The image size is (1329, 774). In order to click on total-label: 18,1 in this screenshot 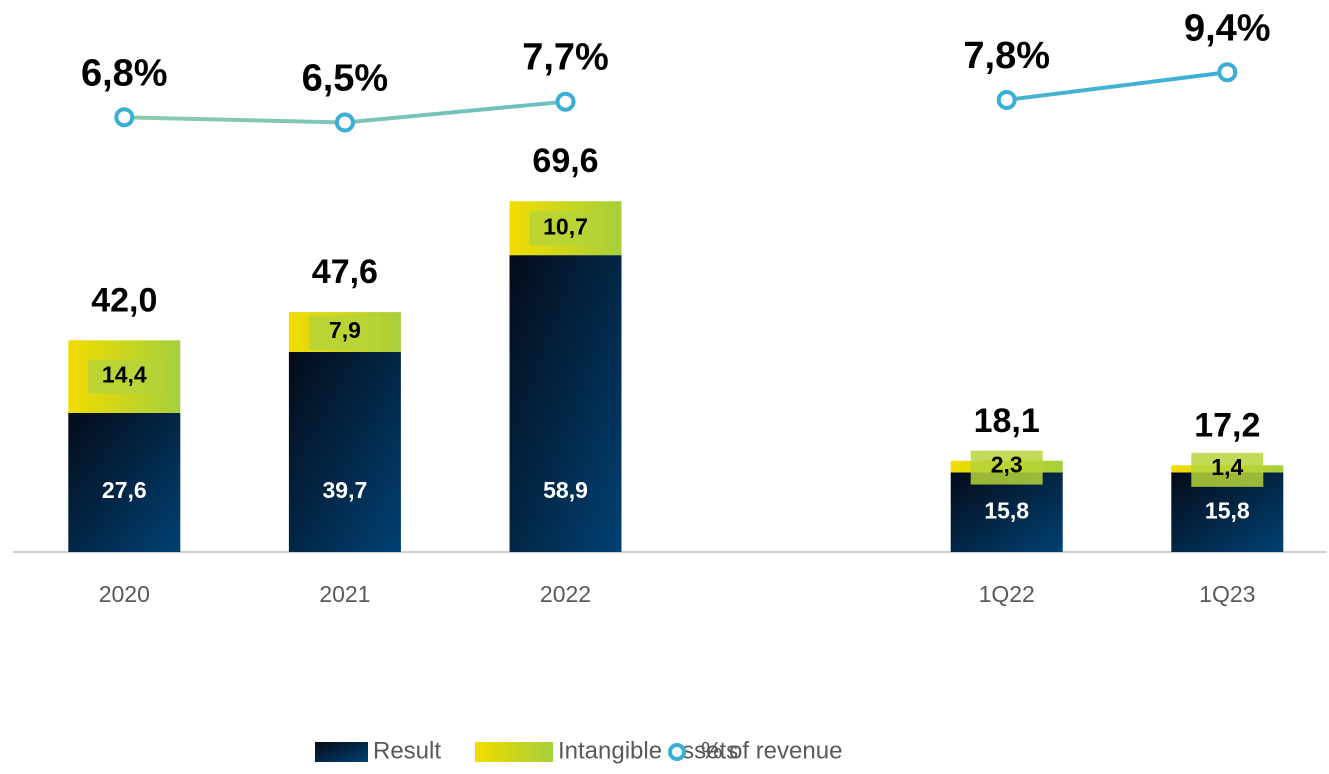, I will do `click(1007, 421)`.